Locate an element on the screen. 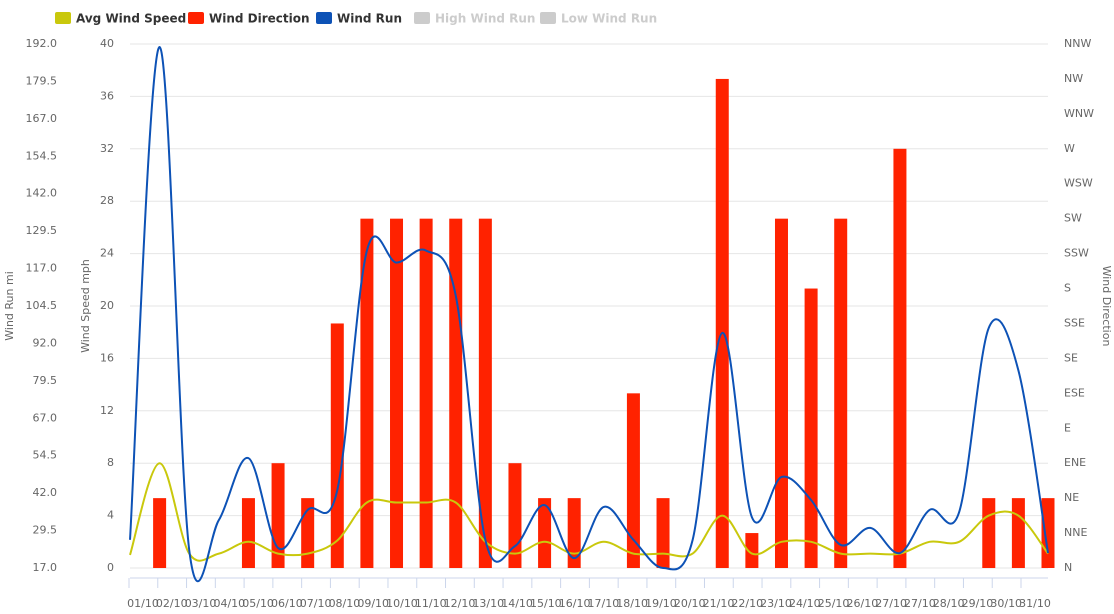  y2-tick-label: NNE is located at coordinates (1075, 532).